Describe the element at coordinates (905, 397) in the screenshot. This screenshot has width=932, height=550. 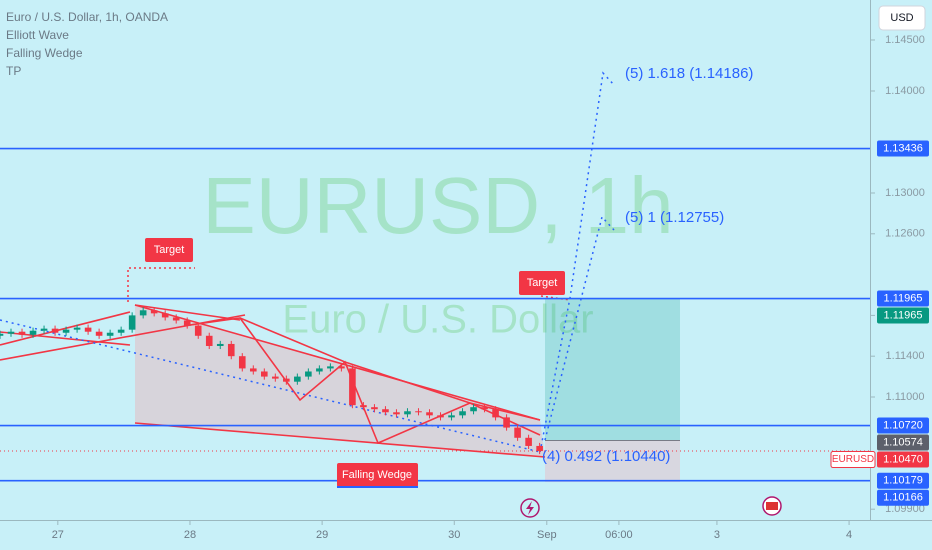
I see `y-tick-label: 1.11000` at that location.